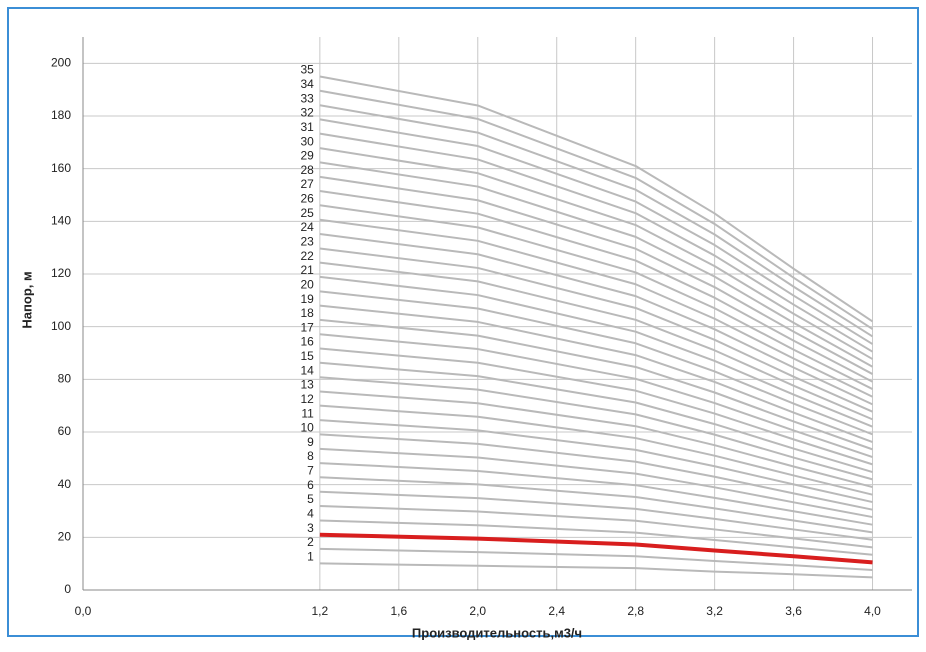 The width and height of the screenshot is (926, 652). I want to click on y-tick-label: 20, so click(65, 537).